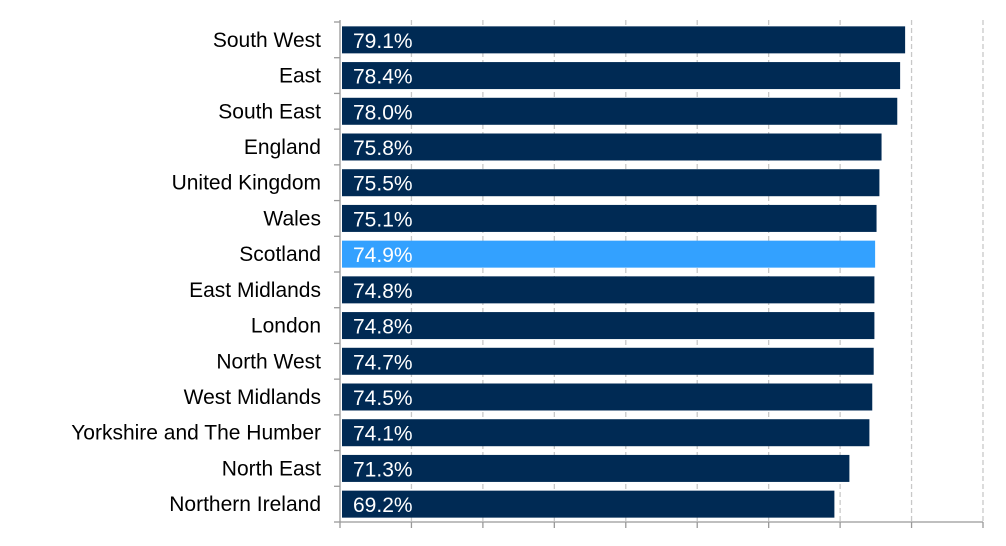  What do you see at coordinates (383, 469) in the screenshot?
I see `data-label: 71.3%` at bounding box center [383, 469].